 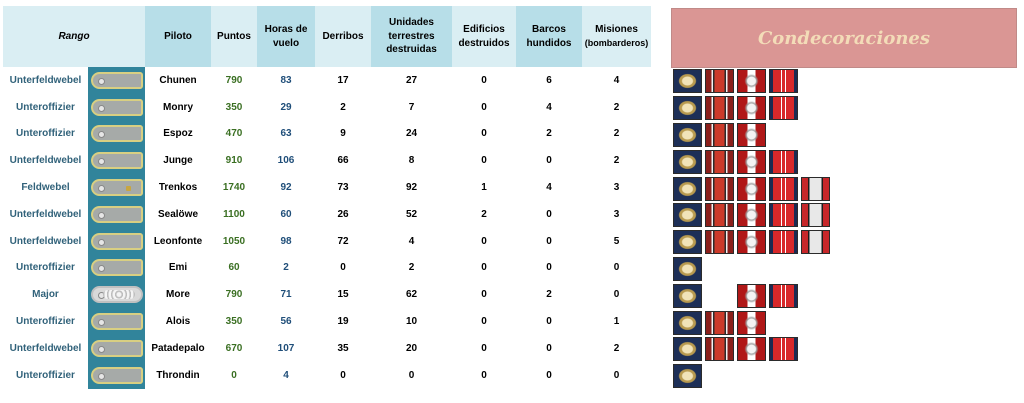 I want to click on header-edificios: Edificios destruidos, so click(x=484, y=36).